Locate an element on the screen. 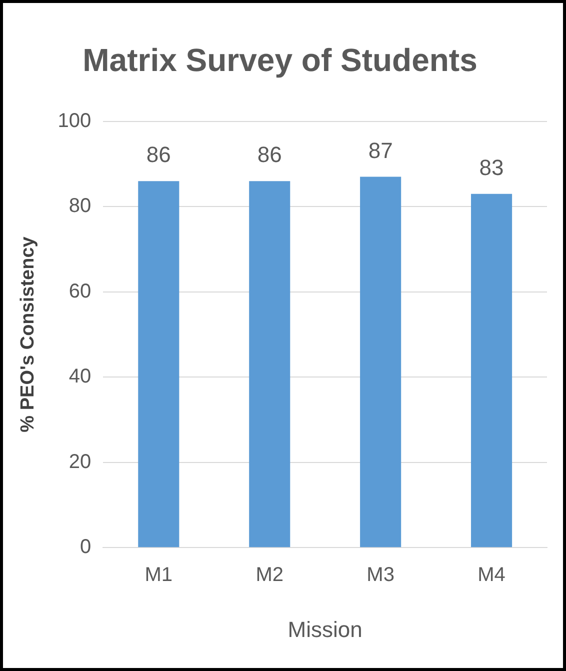  y-axis-title: % PEO's Consistency is located at coordinates (28, 334).